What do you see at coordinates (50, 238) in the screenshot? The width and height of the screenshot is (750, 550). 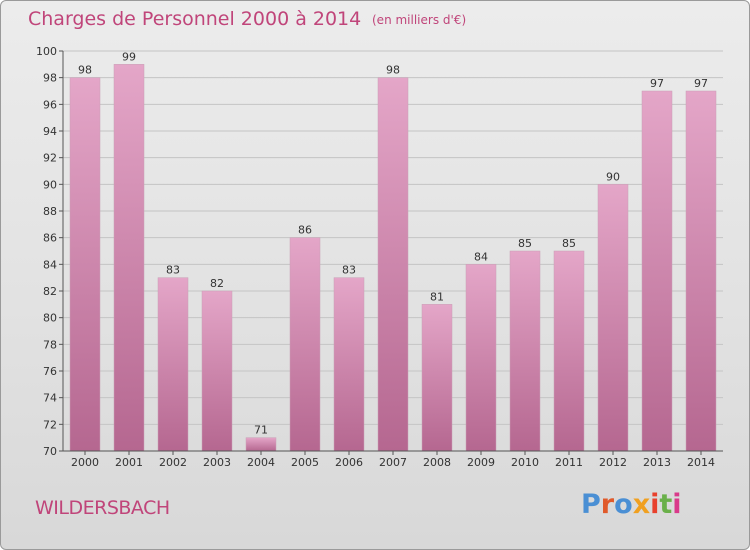 I see `y-tick-label: 86` at bounding box center [50, 238].